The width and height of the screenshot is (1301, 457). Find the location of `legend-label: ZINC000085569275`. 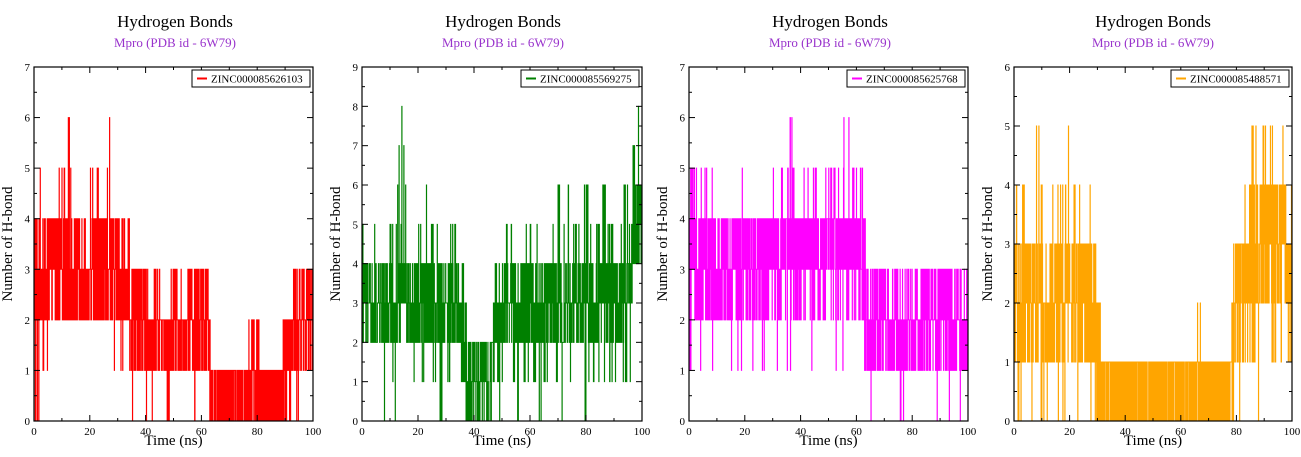

legend-label: ZINC000085569275 is located at coordinates (586, 80).